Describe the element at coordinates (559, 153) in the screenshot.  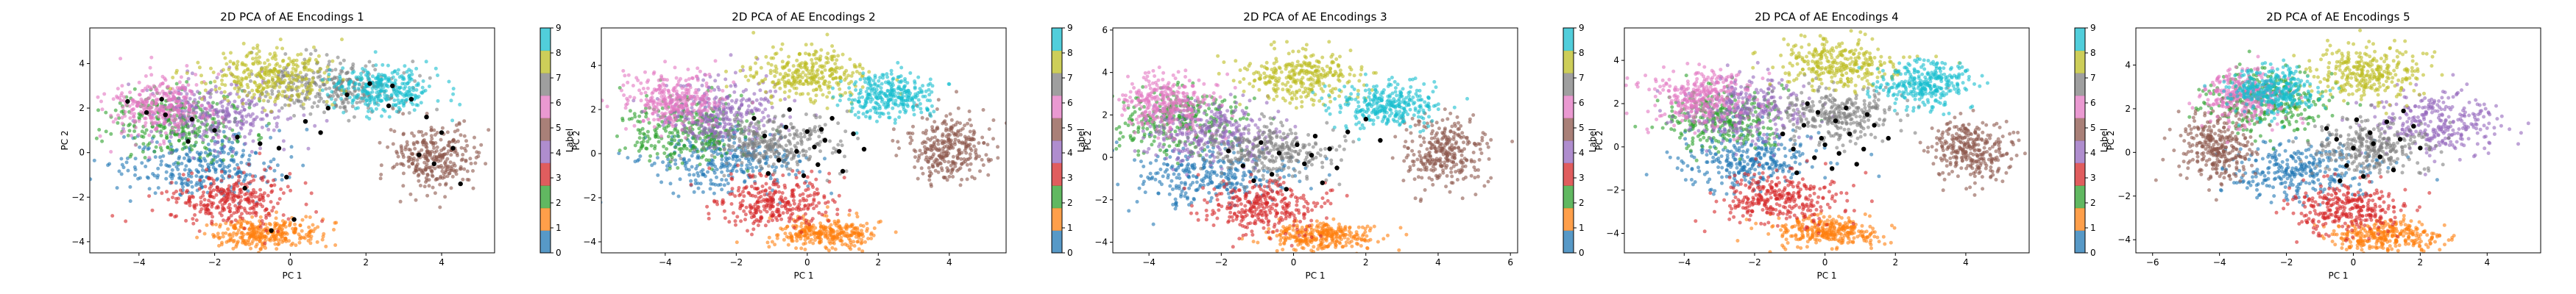
I see `colorbar-tick-label: 4` at that location.